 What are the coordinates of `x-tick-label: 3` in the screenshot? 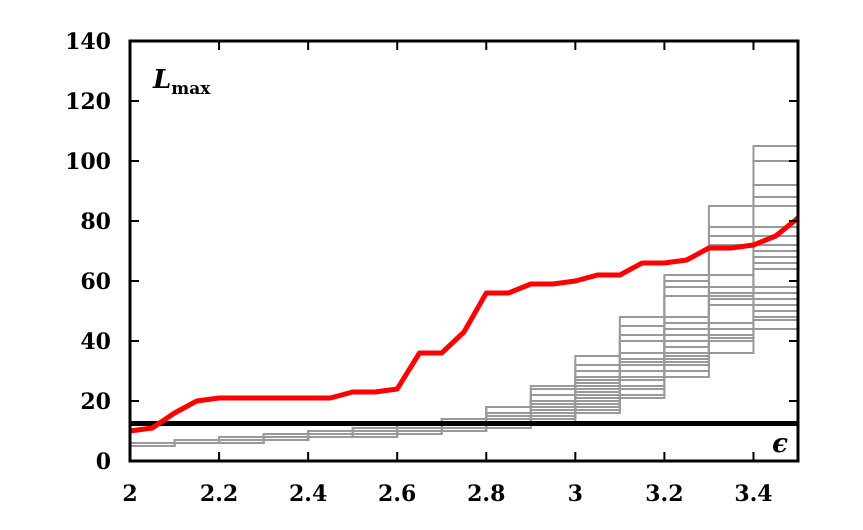 It's located at (575, 494).